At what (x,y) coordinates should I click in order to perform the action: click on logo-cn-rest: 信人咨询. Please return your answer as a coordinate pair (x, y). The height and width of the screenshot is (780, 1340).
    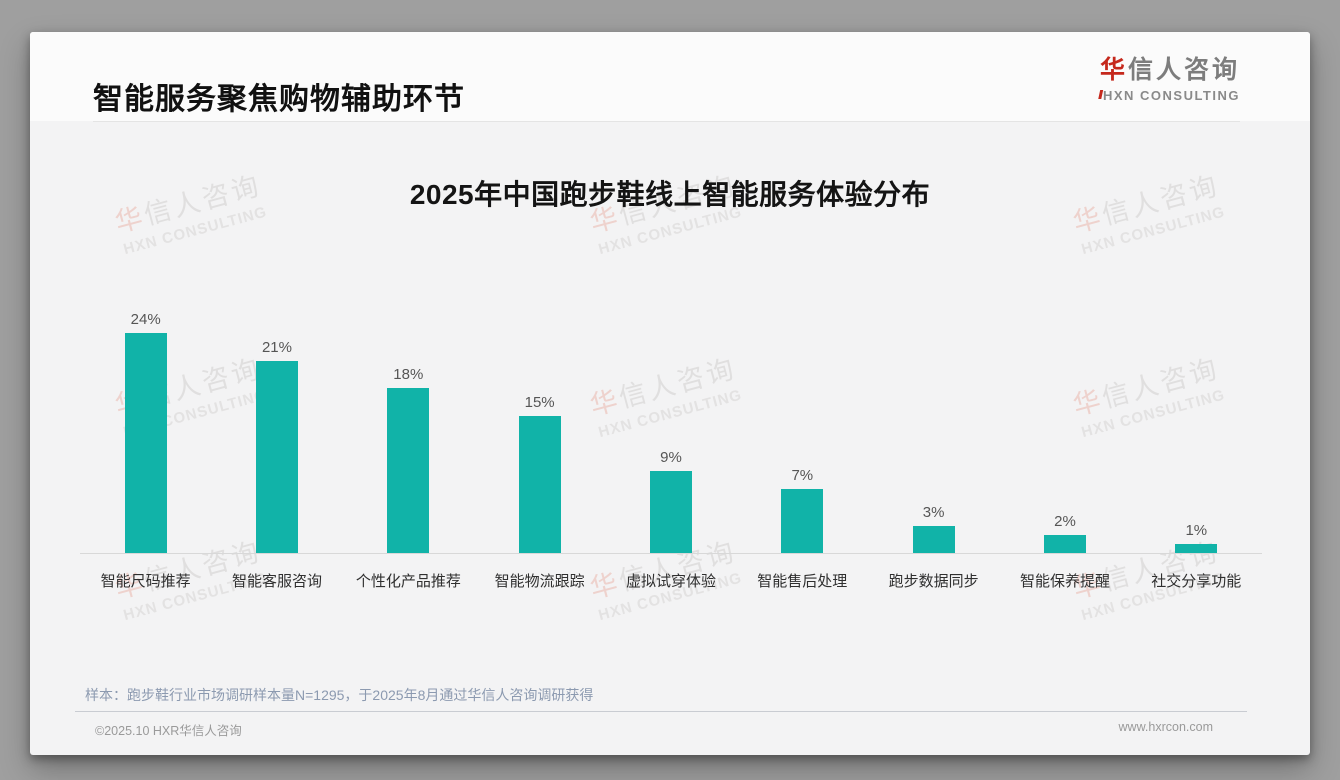
    Looking at the image, I should click on (1183, 70).